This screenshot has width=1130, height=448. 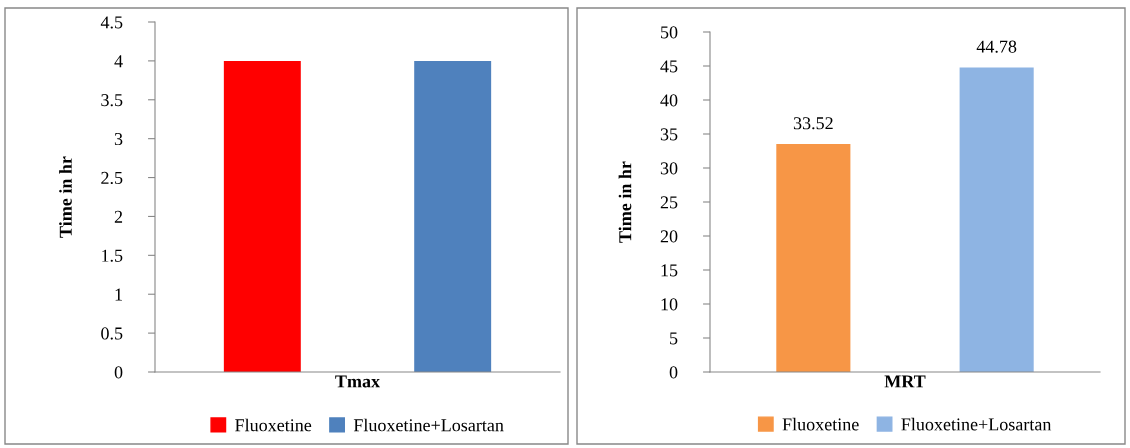 What do you see at coordinates (112, 100) in the screenshot?
I see `y-tick-label: 3.5` at bounding box center [112, 100].